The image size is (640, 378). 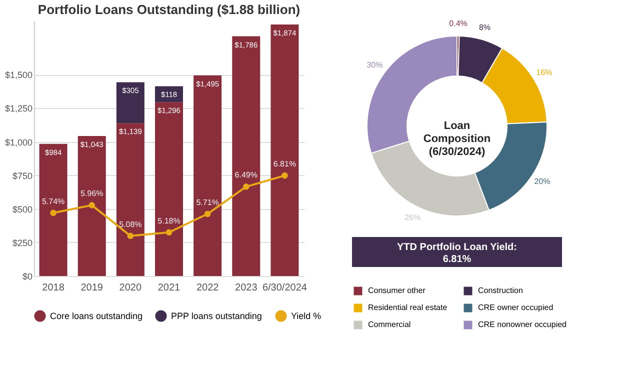 I want to click on text: YTD Portfolio Loan Yield:, so click(x=457, y=247).